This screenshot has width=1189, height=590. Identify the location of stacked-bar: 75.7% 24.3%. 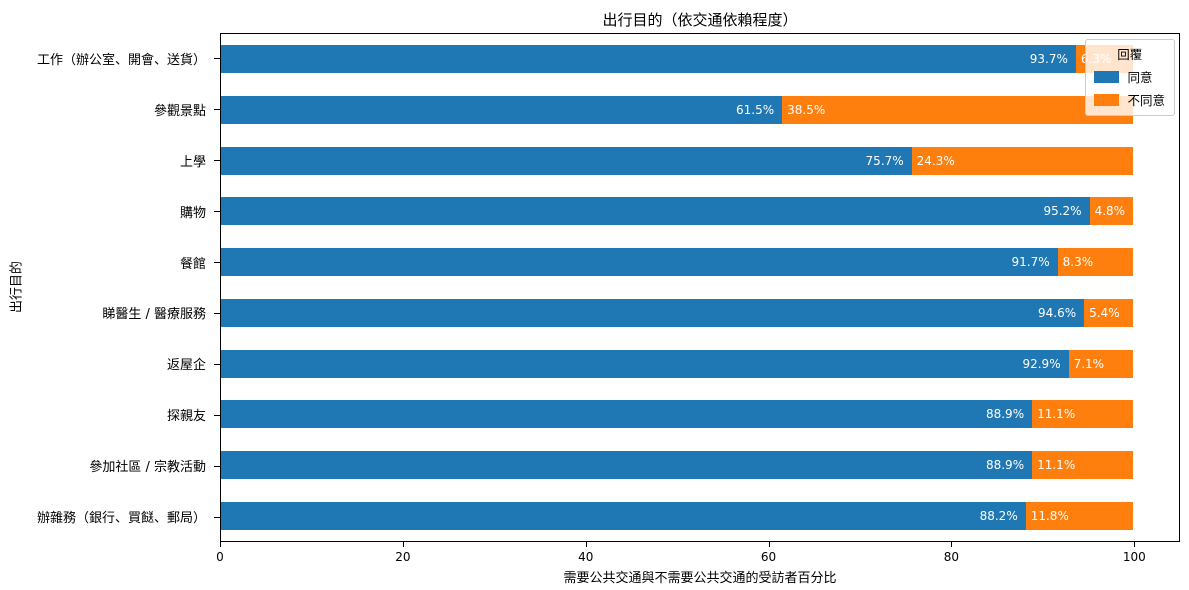
(700, 160).